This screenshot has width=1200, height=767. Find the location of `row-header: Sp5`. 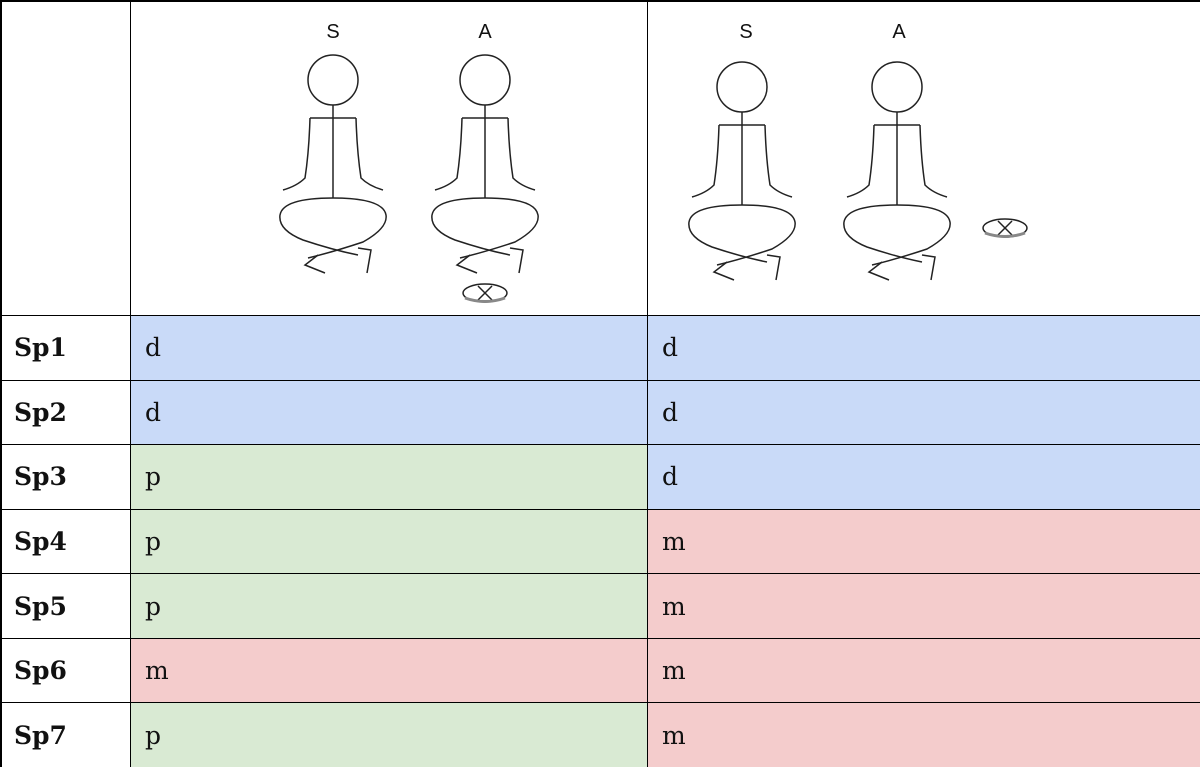

row-header: Sp5 is located at coordinates (65, 606).